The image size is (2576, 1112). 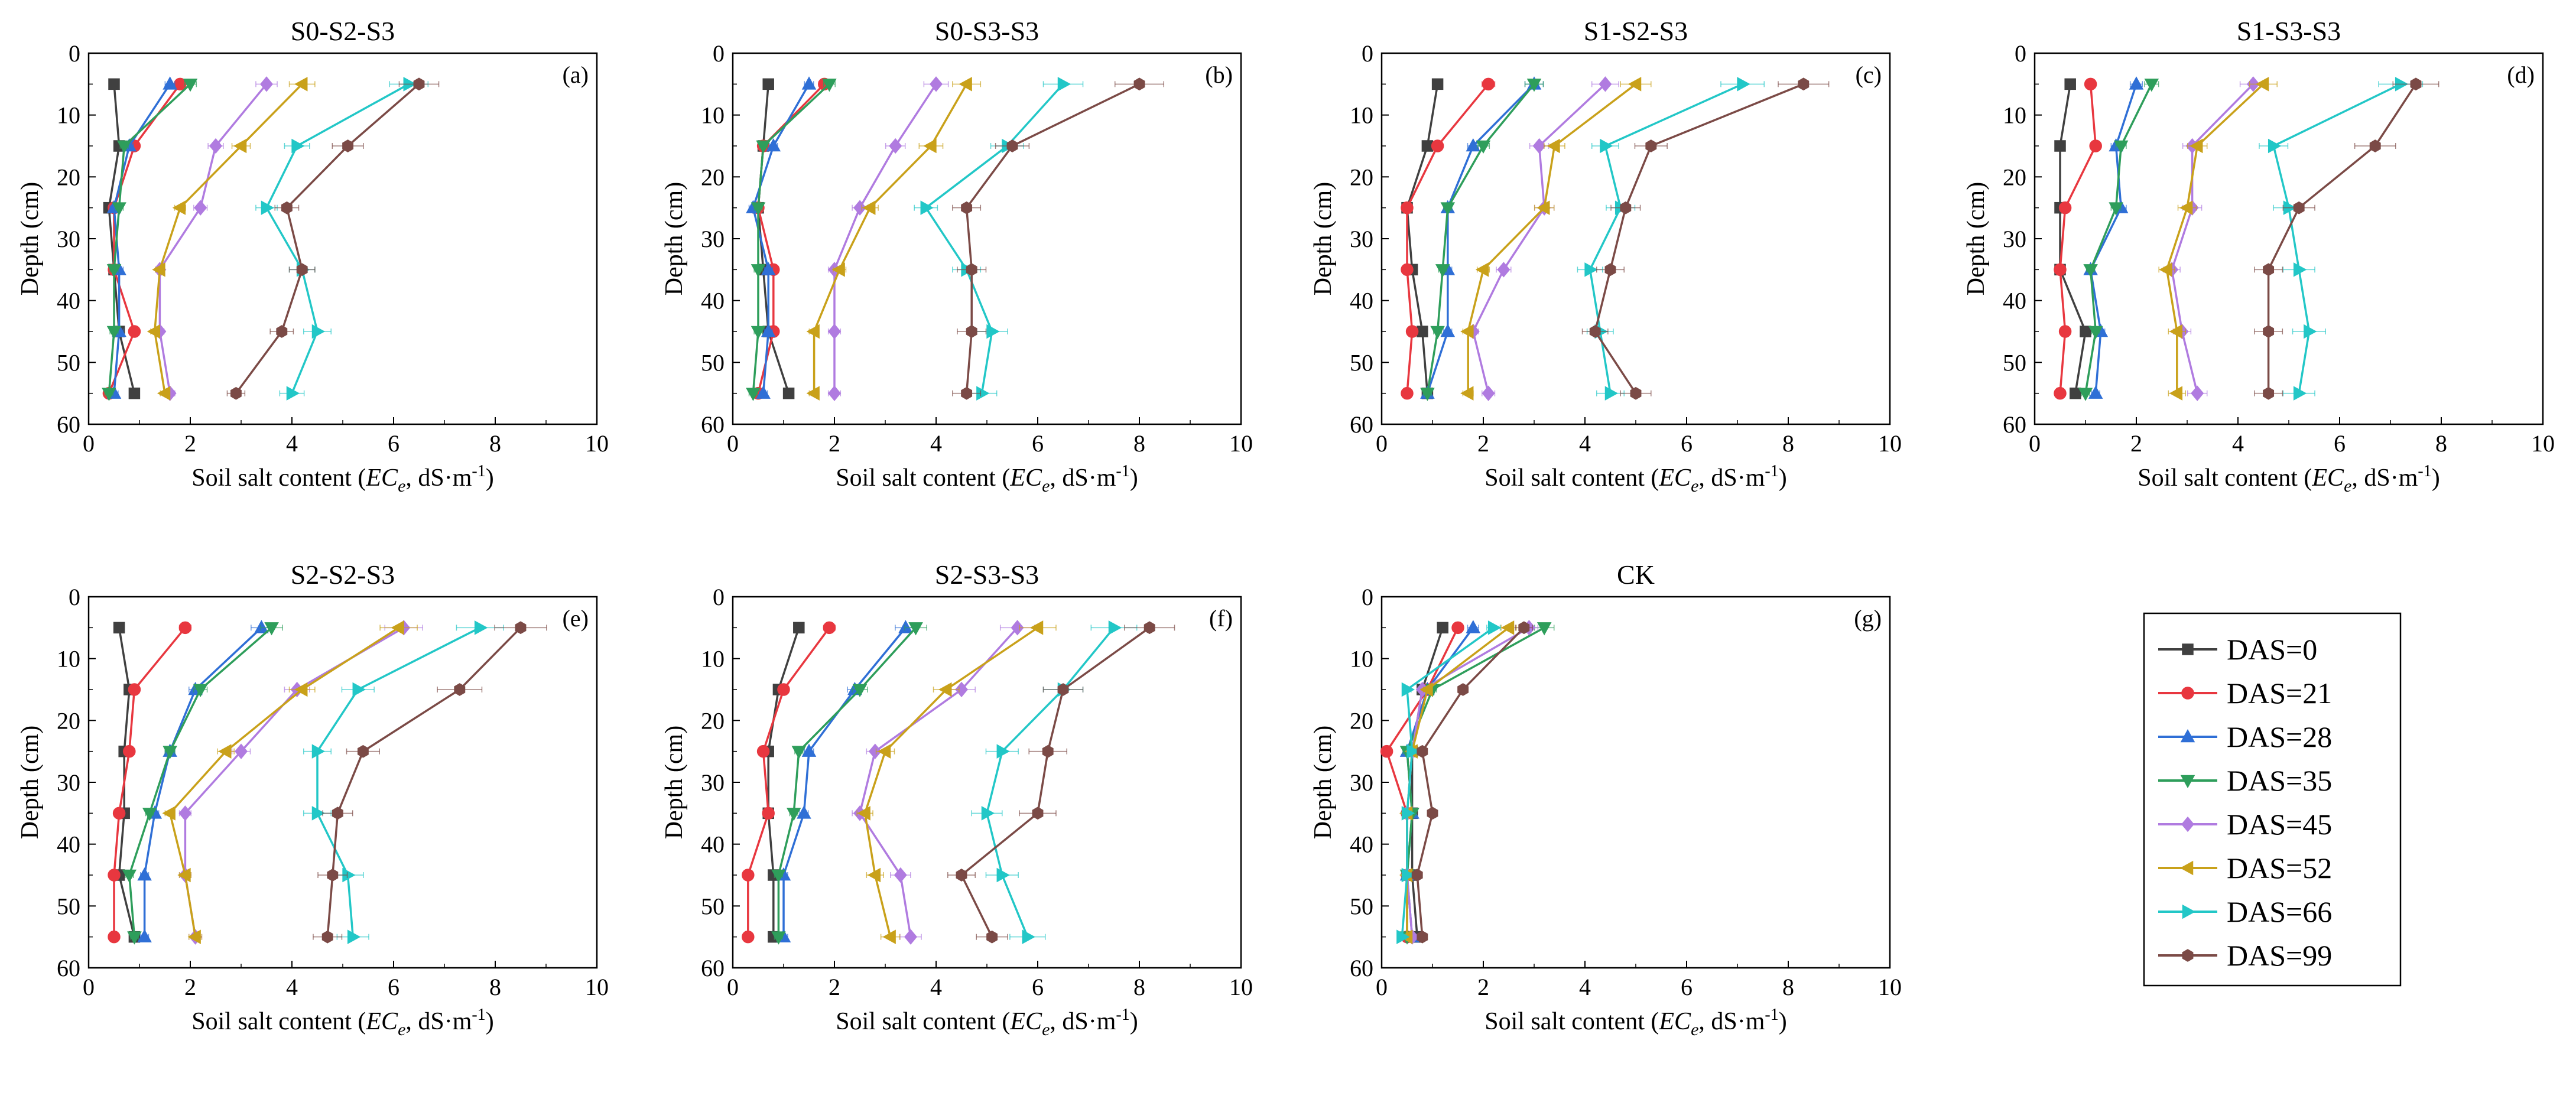 I want to click on y-axis-label: Depth (cm), so click(x=1976, y=238).